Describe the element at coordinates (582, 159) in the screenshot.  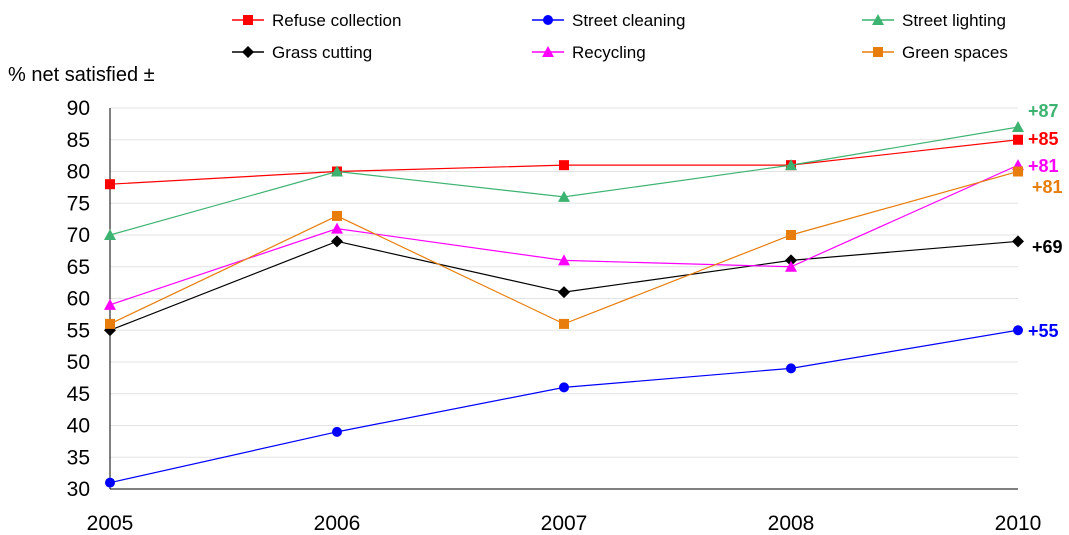
I see `series-refuse-collection: +85` at that location.